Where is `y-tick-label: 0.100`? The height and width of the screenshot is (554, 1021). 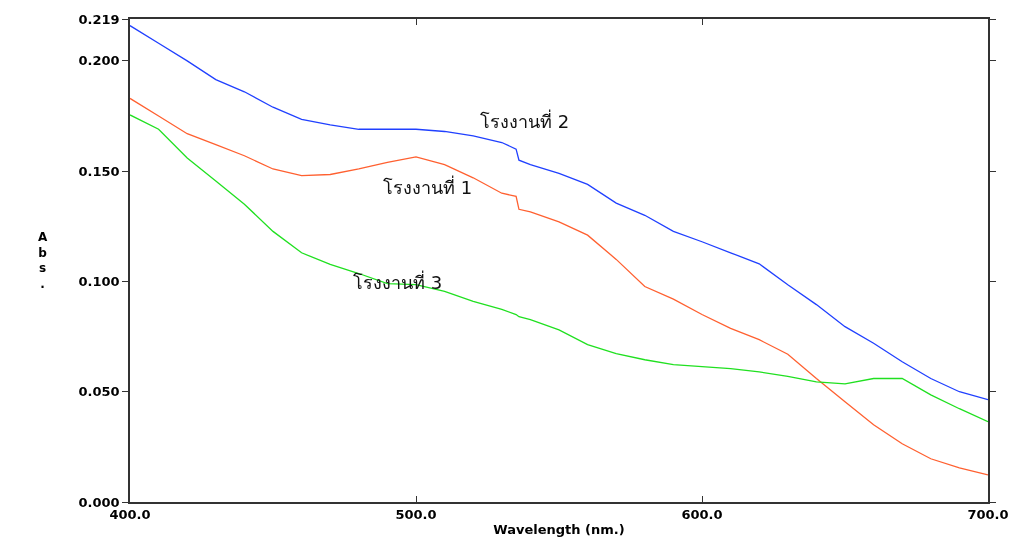
y-tick-label: 0.100 is located at coordinates (99, 281).